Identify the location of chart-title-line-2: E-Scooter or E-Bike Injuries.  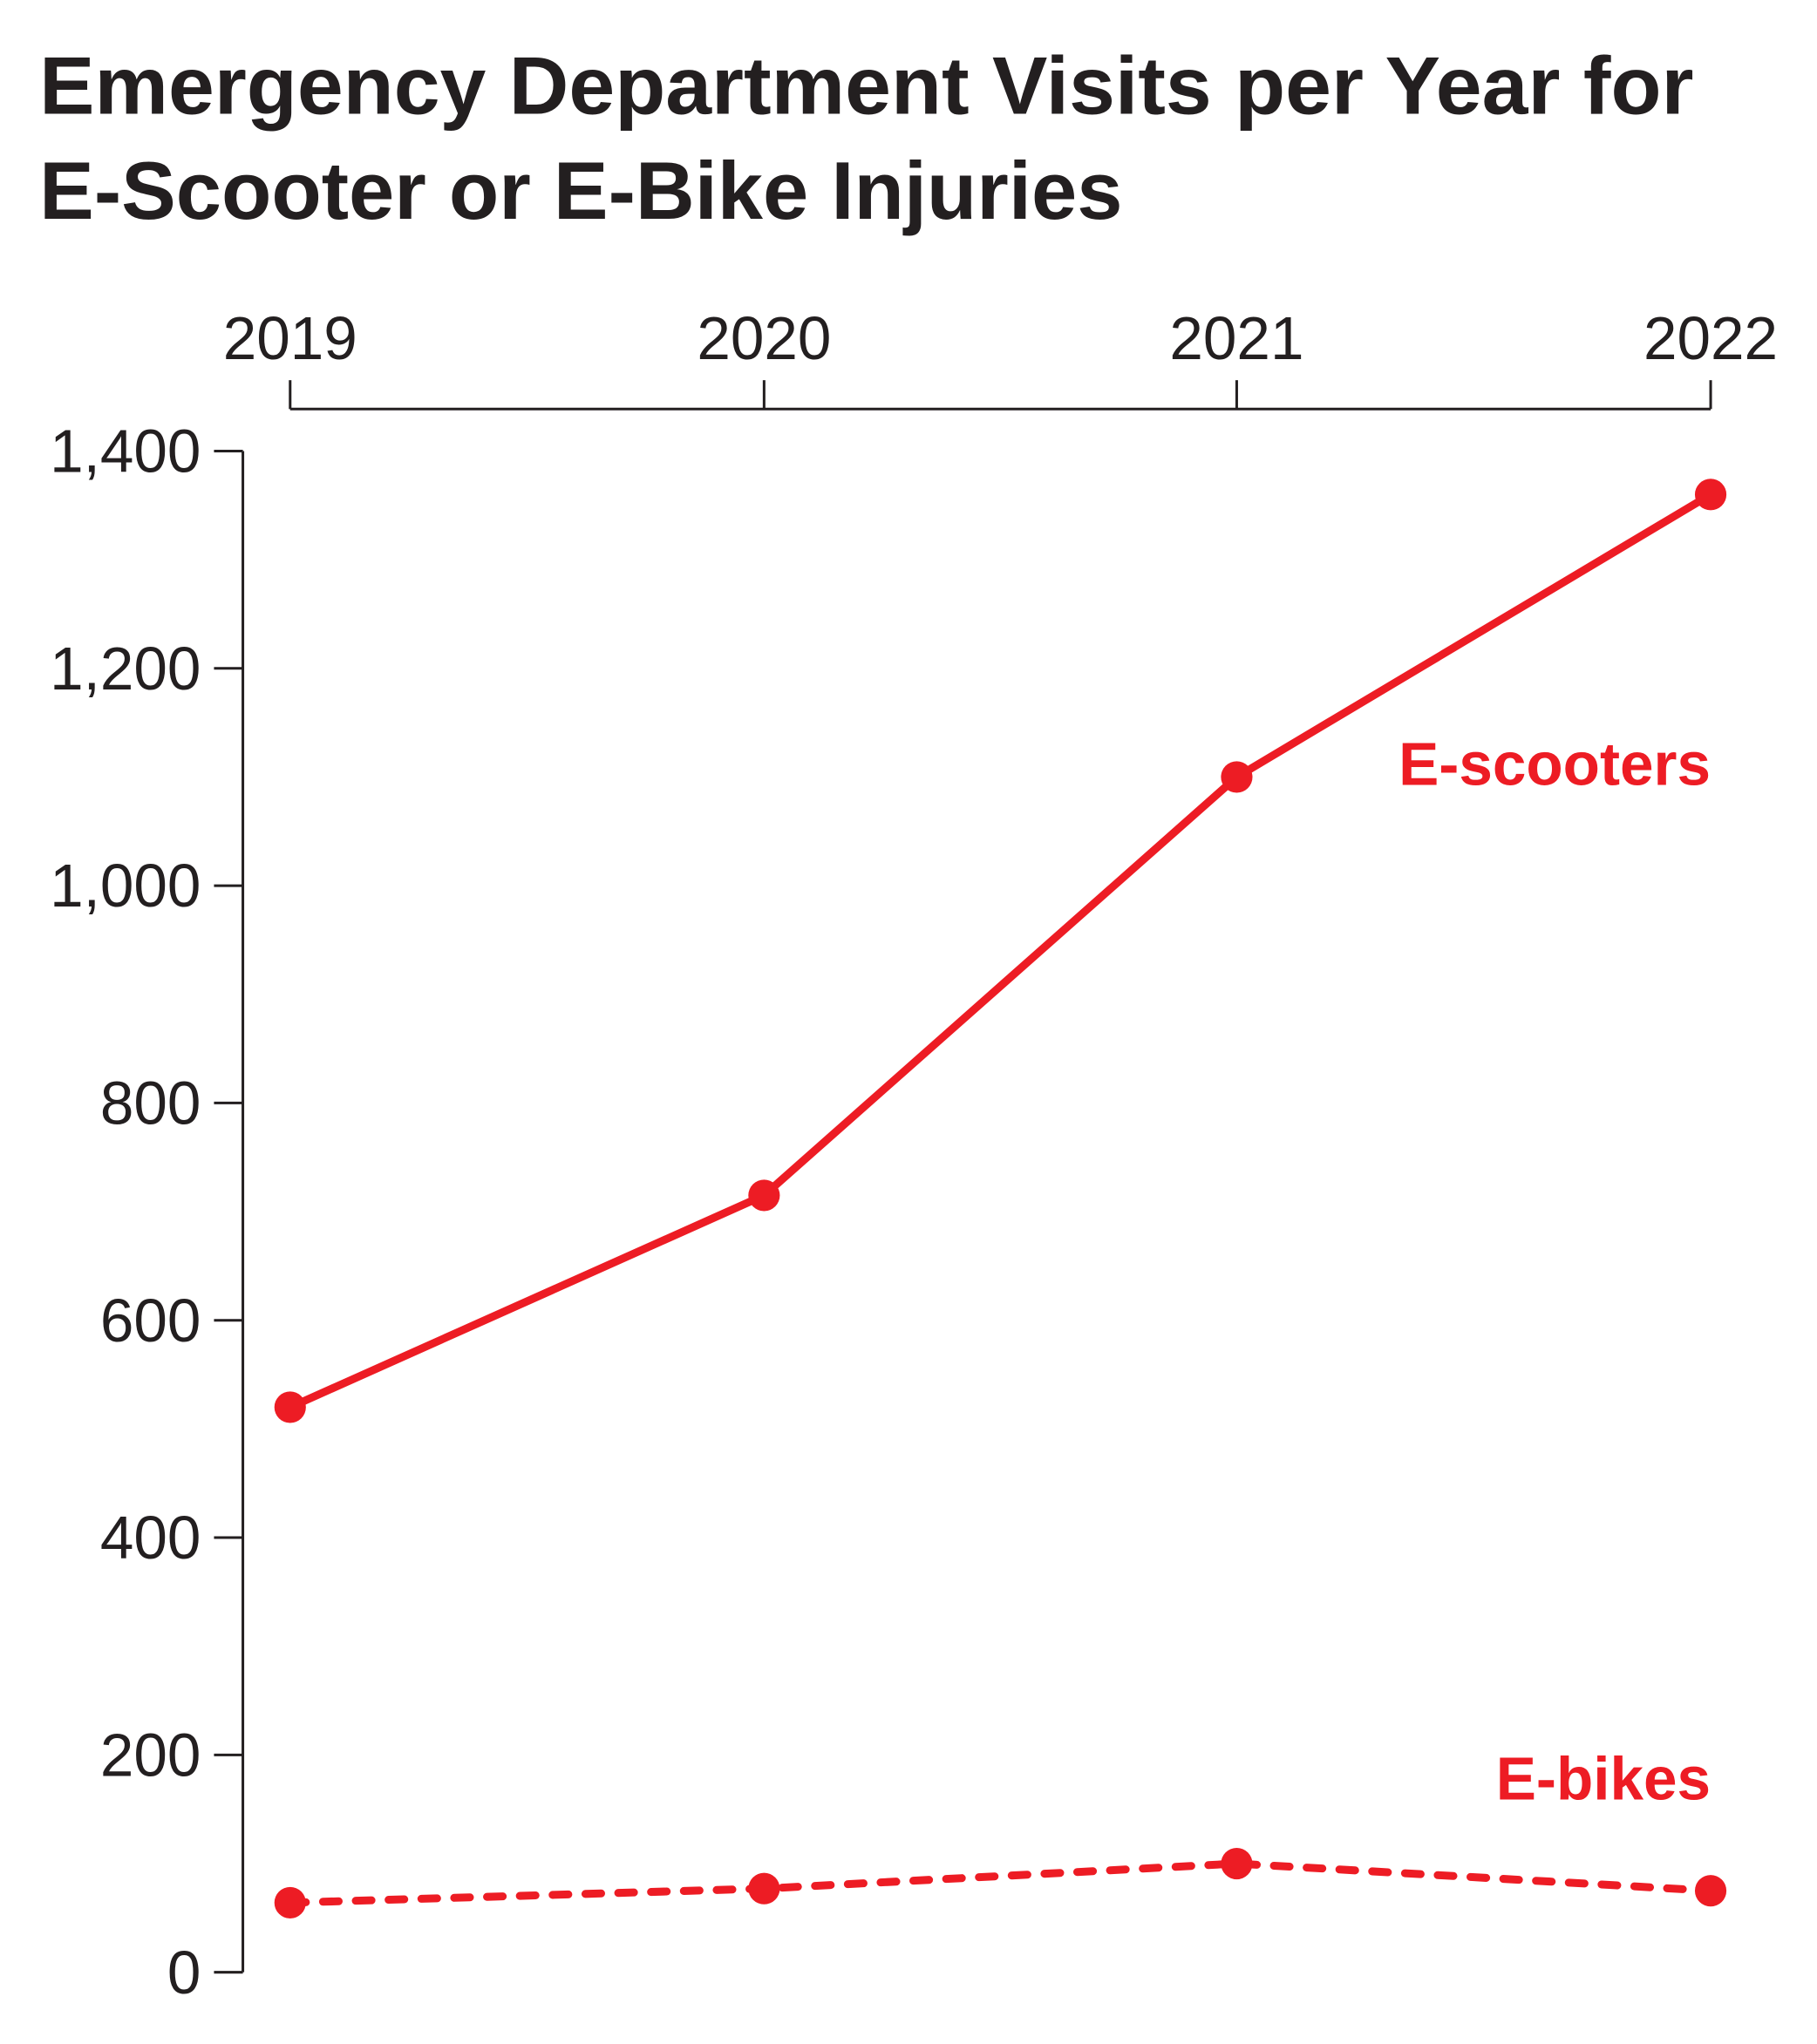
(581, 190).